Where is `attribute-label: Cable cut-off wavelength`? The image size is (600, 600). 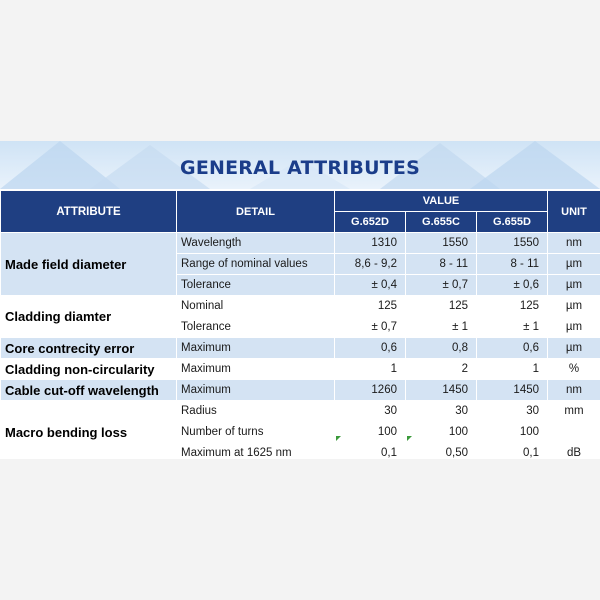 attribute-label: Cable cut-off wavelength is located at coordinates (88, 390).